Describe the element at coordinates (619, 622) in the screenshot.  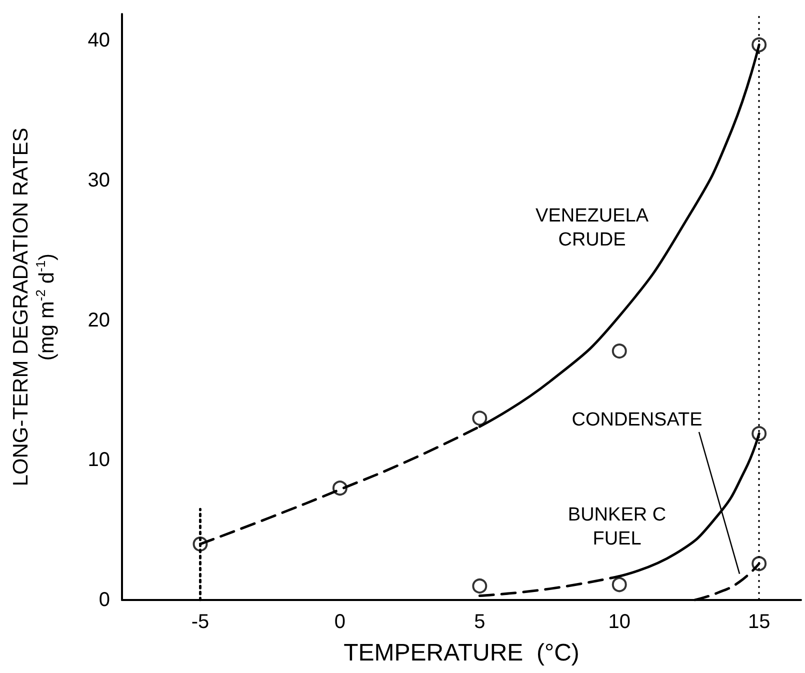
I see `x-tick-label: 10` at that location.